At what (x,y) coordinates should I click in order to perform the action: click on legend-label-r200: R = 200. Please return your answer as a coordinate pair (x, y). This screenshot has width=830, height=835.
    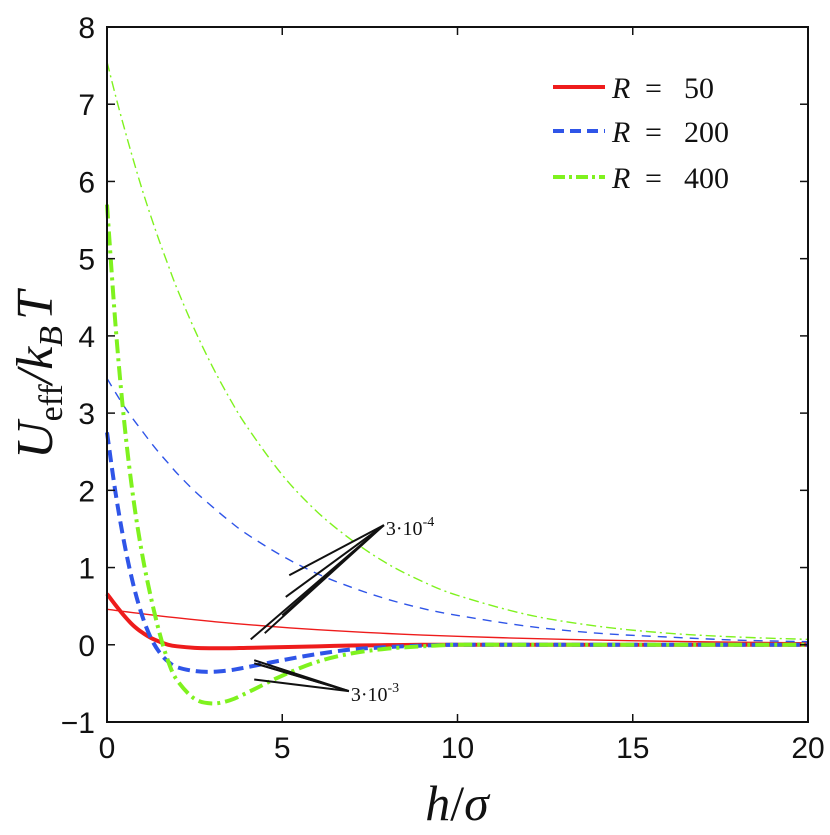
    Looking at the image, I should click on (670, 132).